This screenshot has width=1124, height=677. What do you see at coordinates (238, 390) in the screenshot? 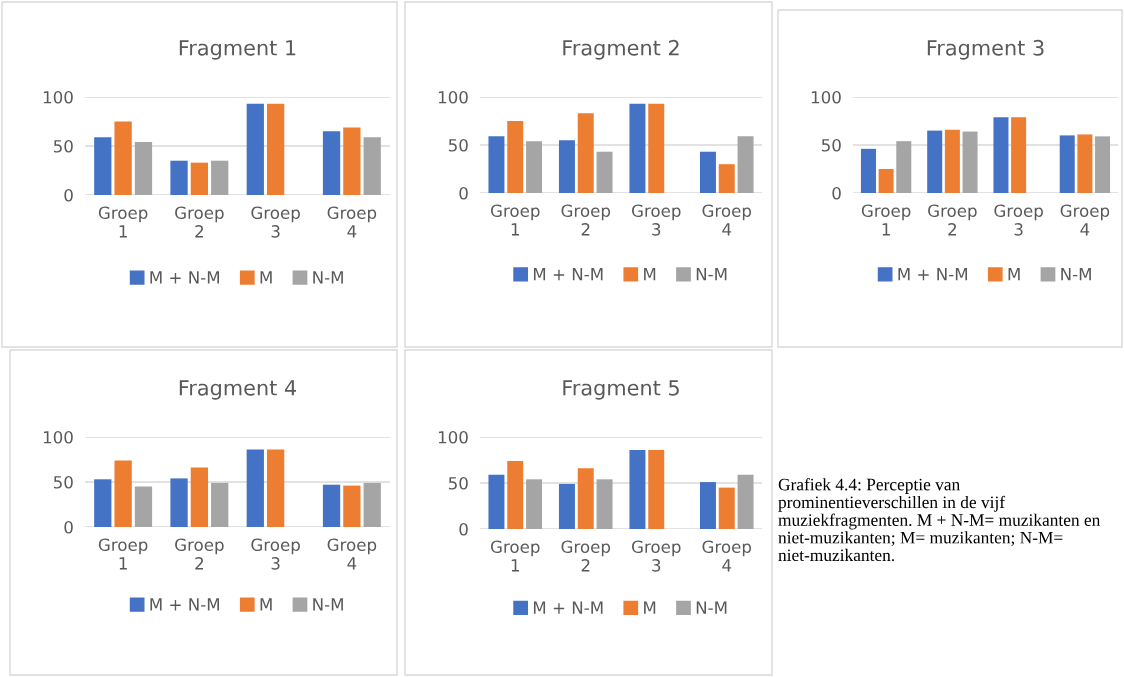
I see `chart-title: Fragment 4` at bounding box center [238, 390].